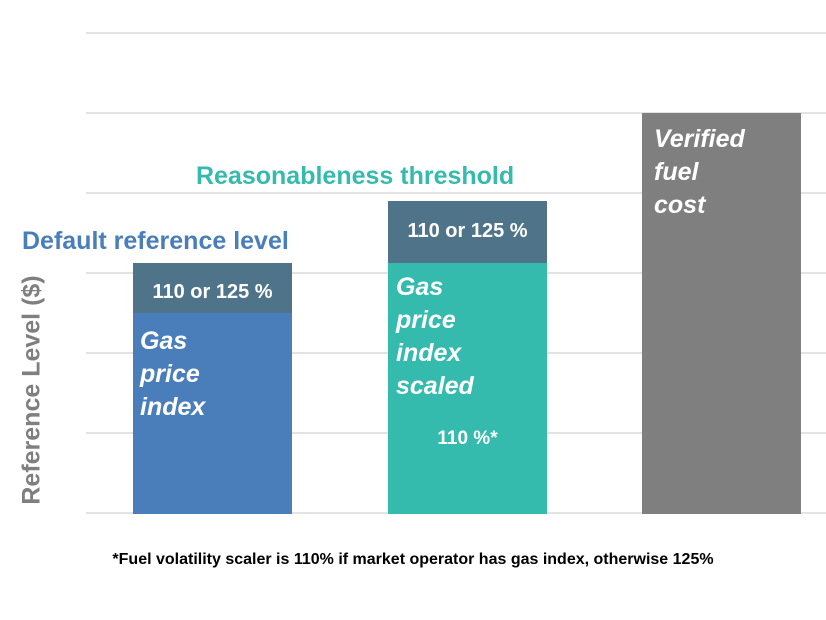 Image resolution: width=826 pixels, height=620 pixels. I want to click on bar2-adder-segment: 110 or 125 %, so click(467, 232).